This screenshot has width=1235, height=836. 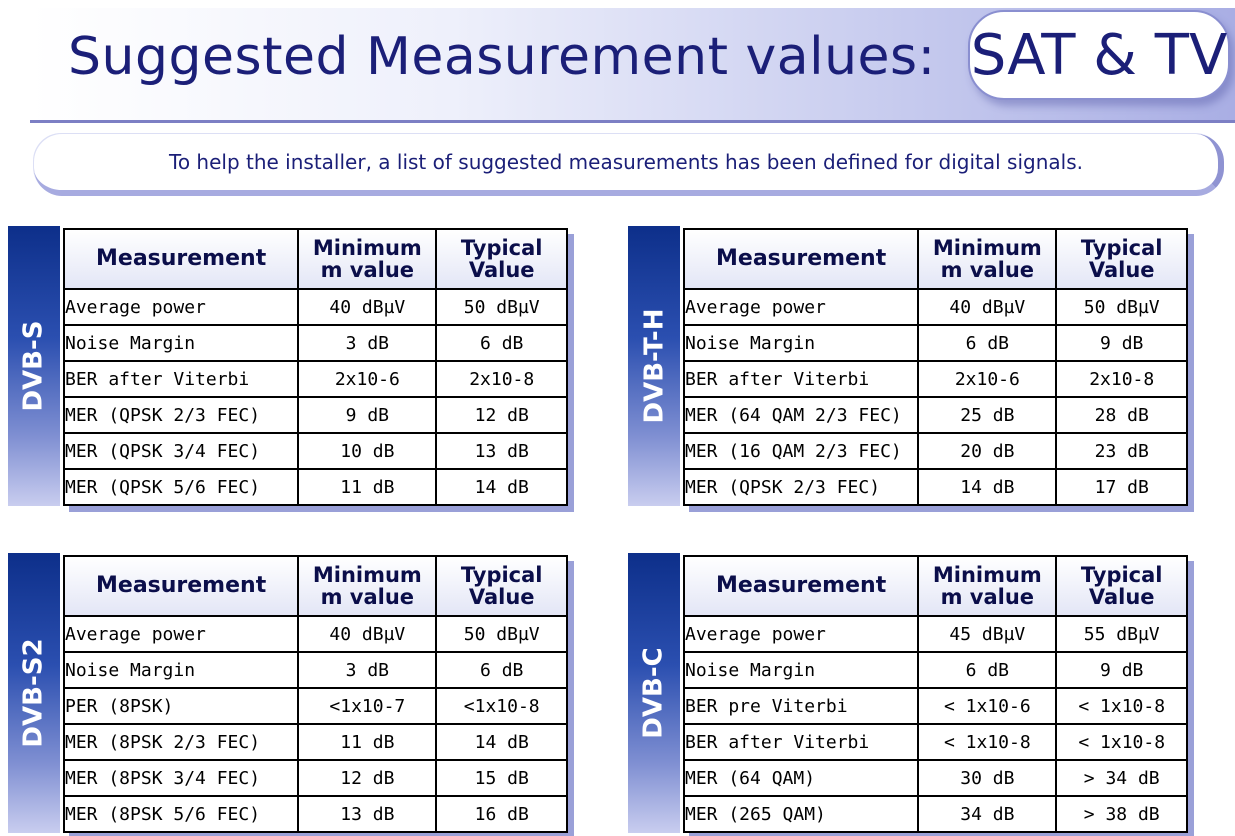 I want to click on cell-measurement: MER (8PSK 5/6 FEC), so click(x=181, y=814).